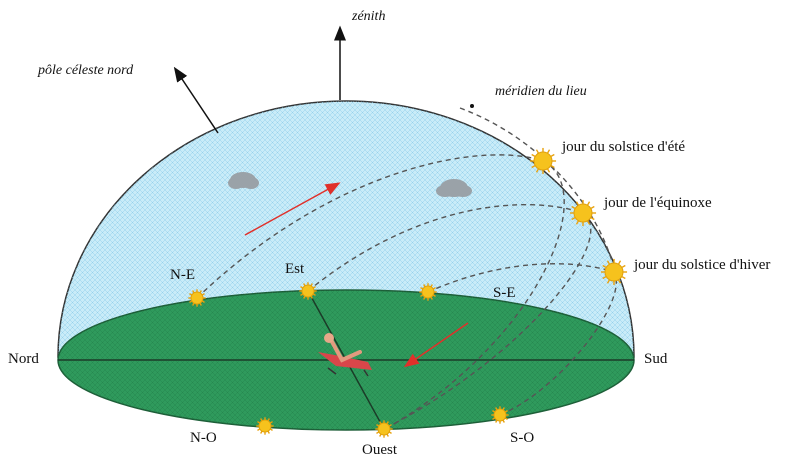 The width and height of the screenshot is (806, 459). Describe the element at coordinates (345, 355) in the screenshot. I see `observer-icon` at that location.